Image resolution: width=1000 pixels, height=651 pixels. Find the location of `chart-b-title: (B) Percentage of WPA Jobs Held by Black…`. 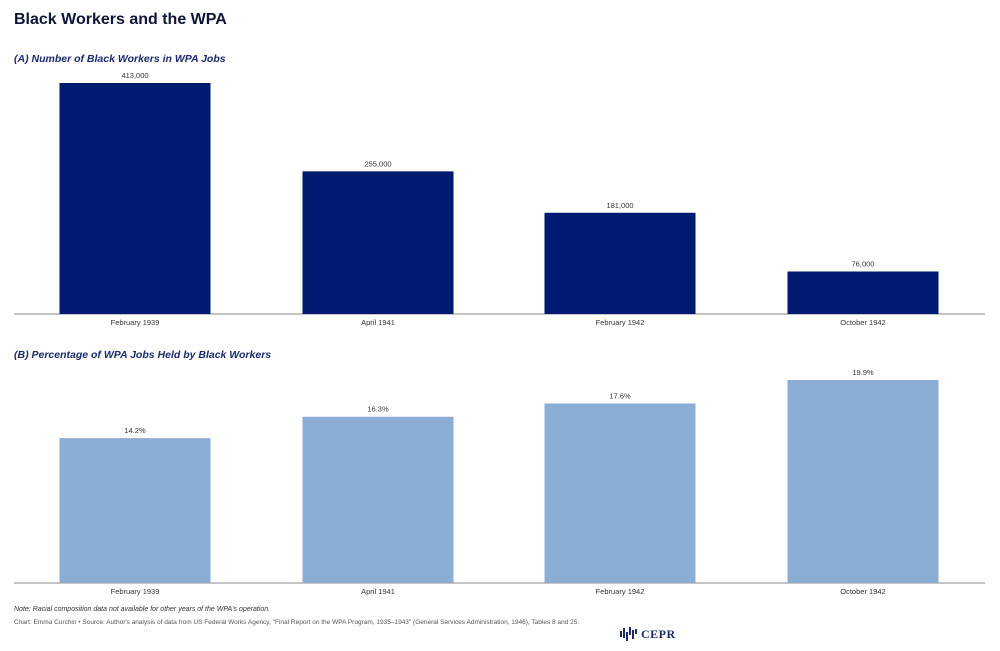

chart-b-title: (B) Percentage of WPA Jobs Held by Black… is located at coordinates (143, 355).